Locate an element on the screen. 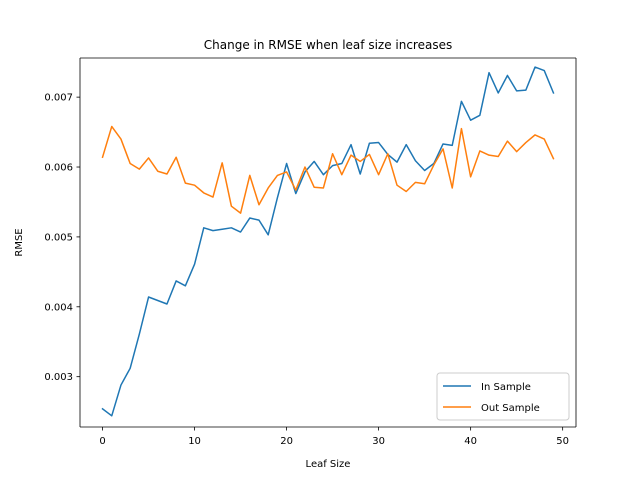  x-axis-label: Leaf Size is located at coordinates (328, 464).